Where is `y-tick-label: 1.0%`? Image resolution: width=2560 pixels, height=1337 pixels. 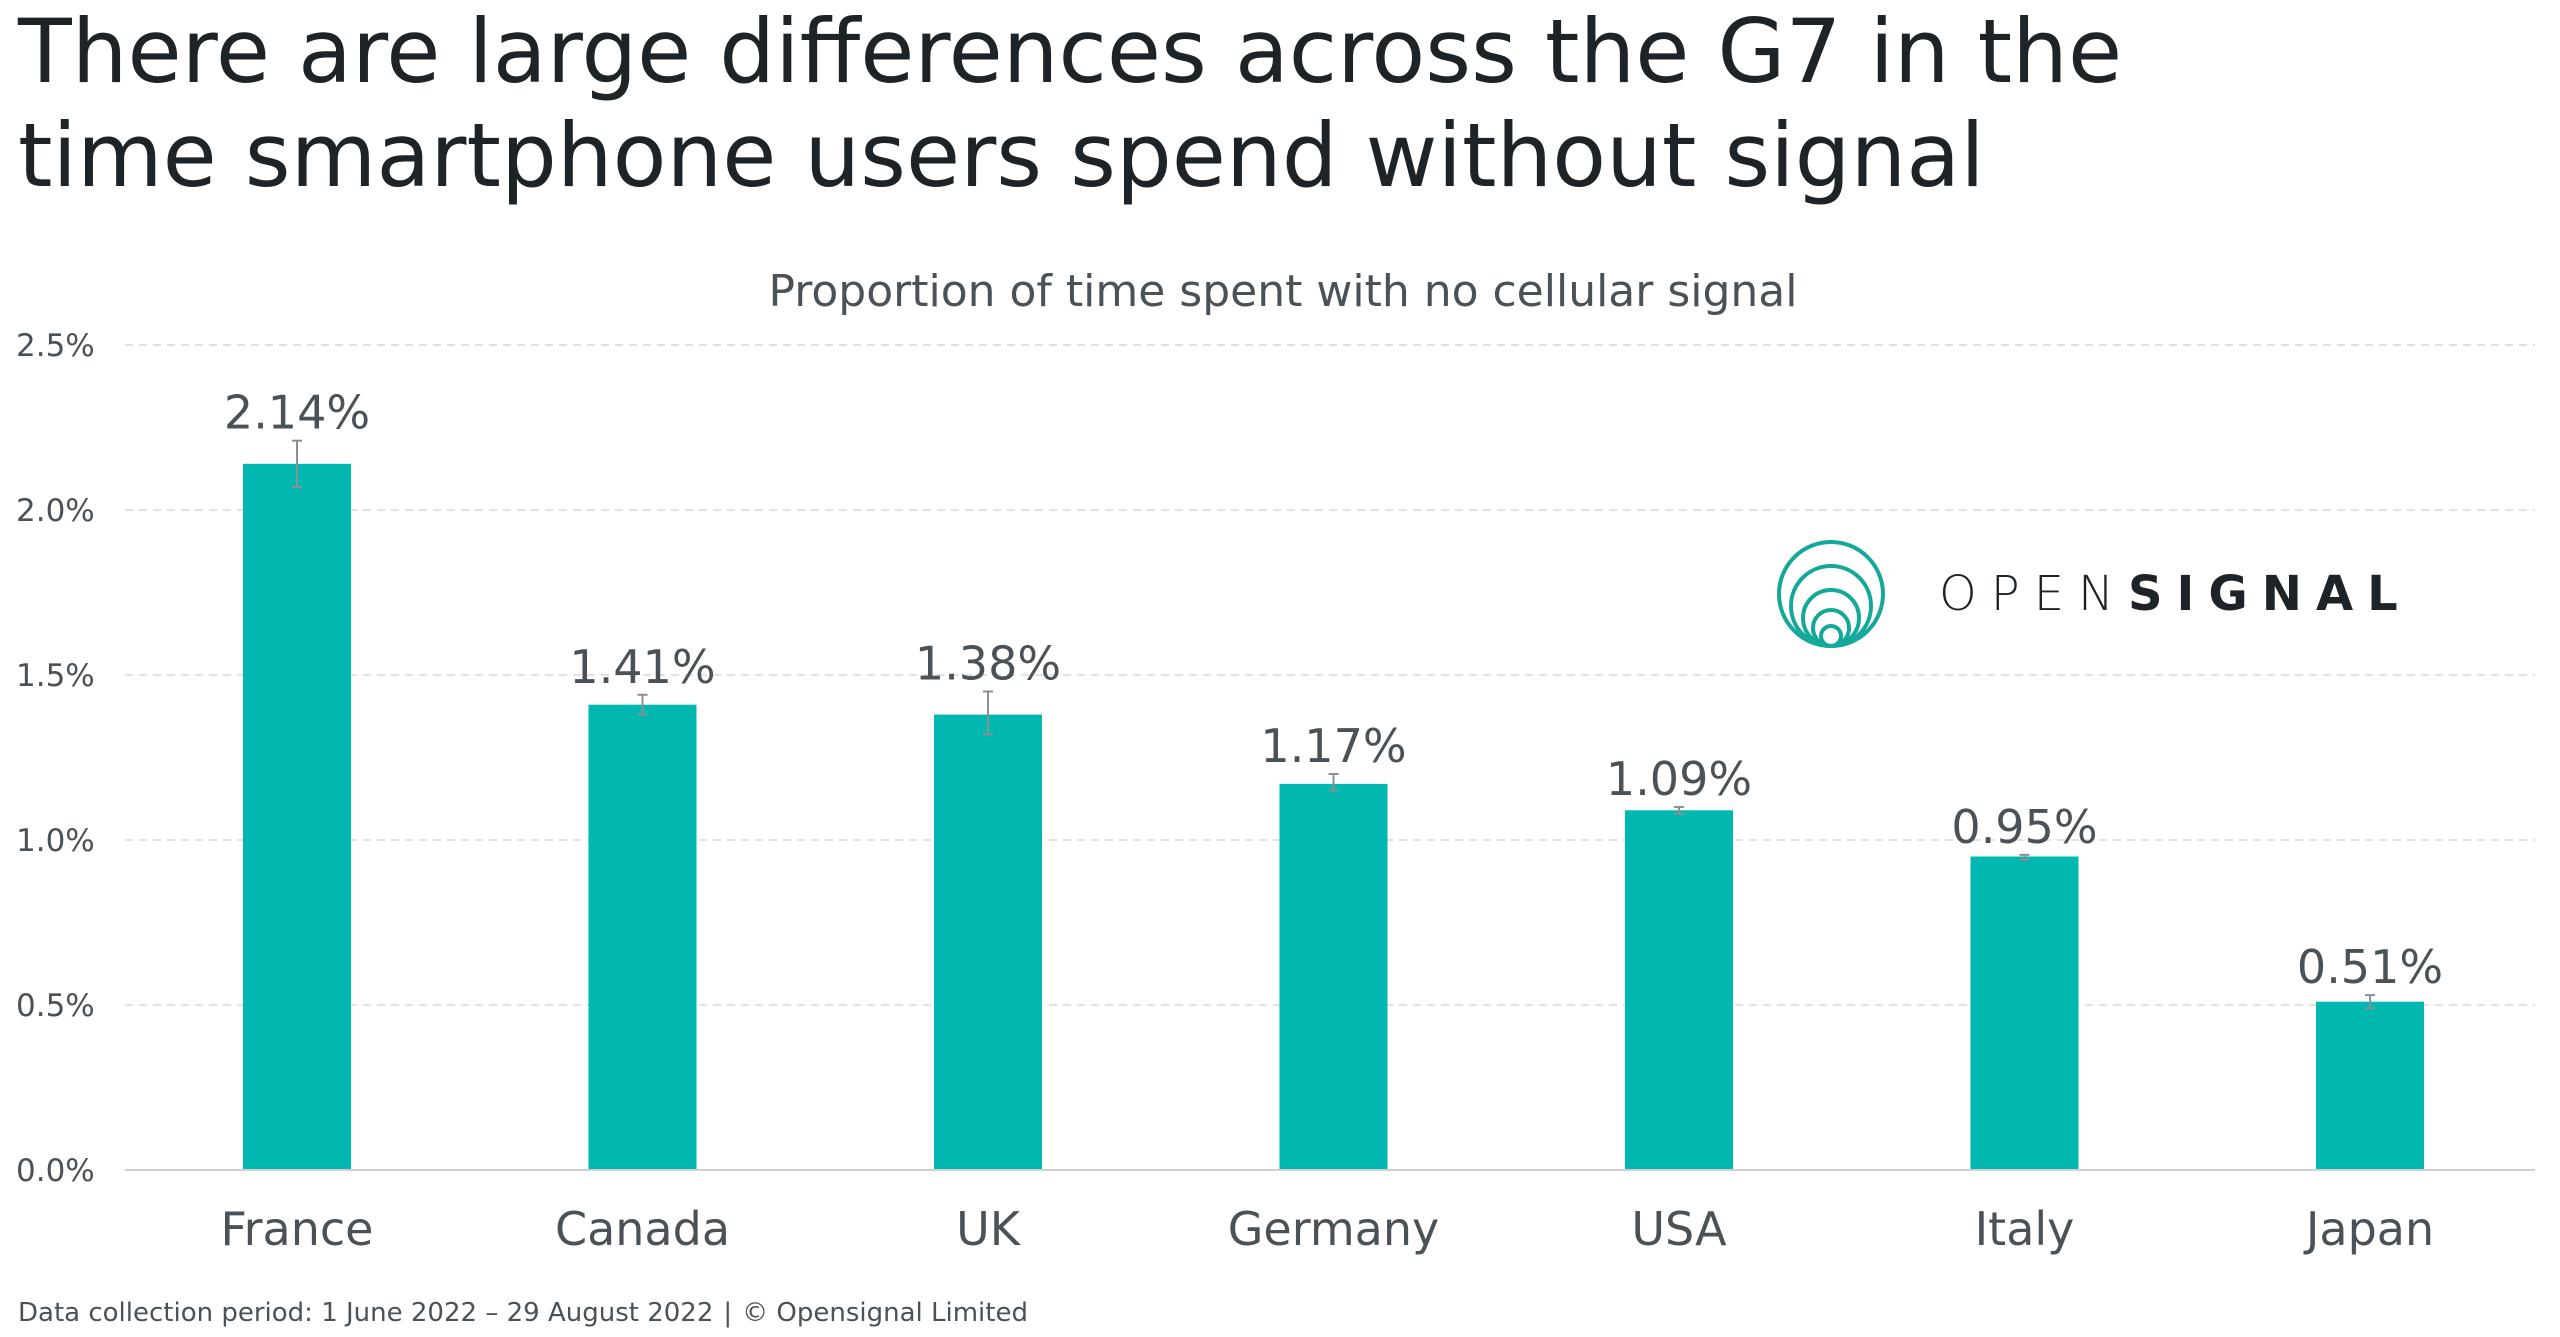 y-tick-label: 1.0% is located at coordinates (55, 841).